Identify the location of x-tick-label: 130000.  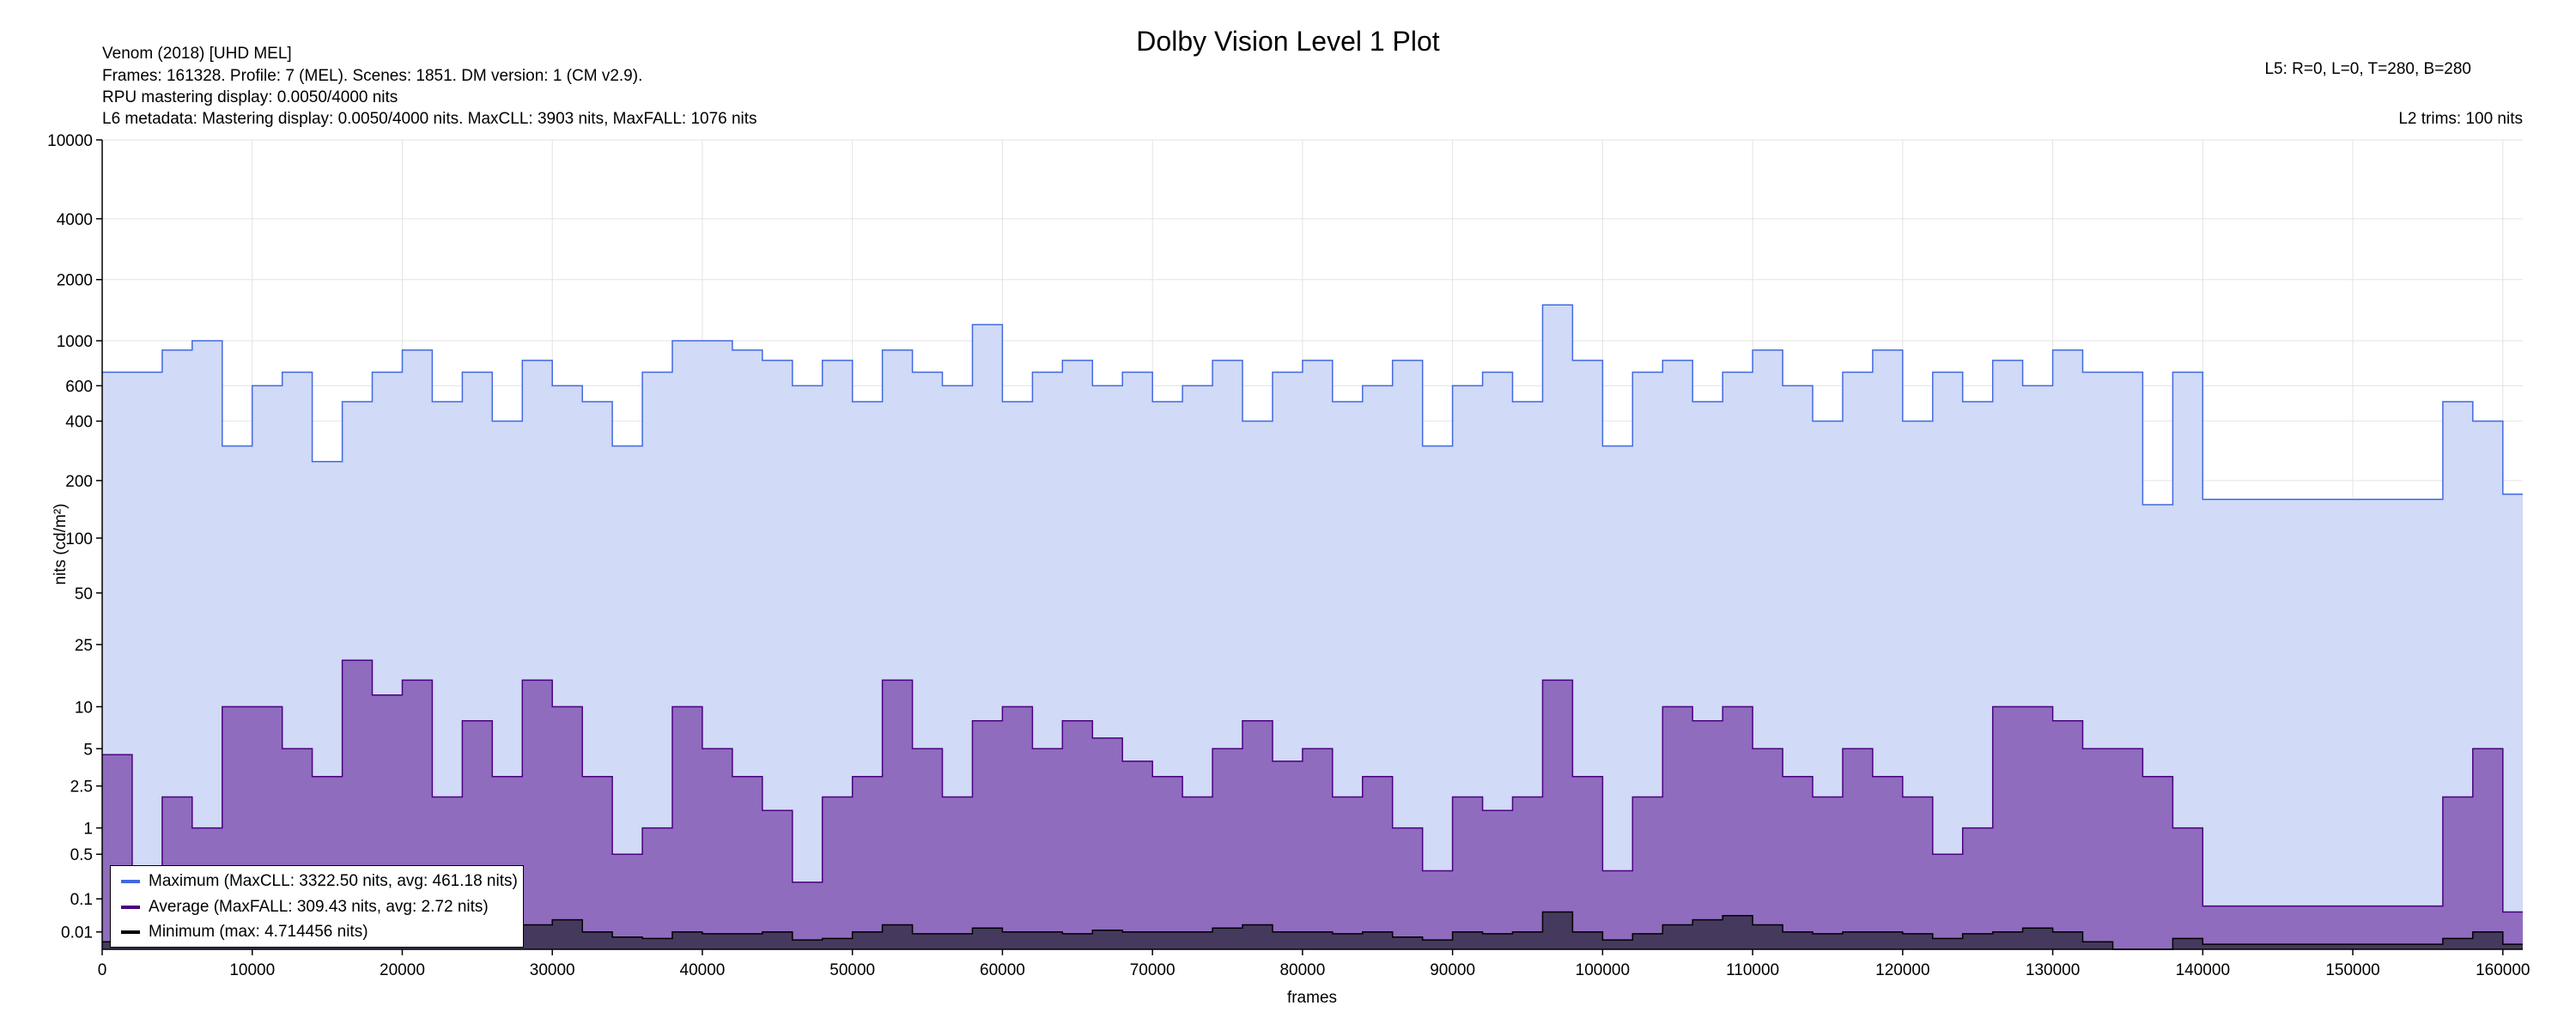
(2053, 970).